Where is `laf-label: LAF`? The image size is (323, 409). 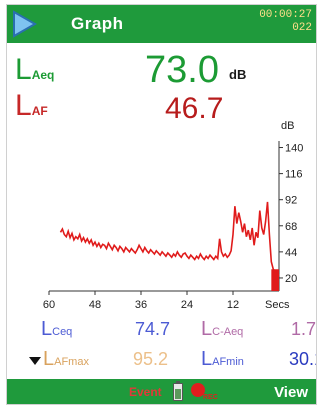
laf-label: LAF is located at coordinates (31, 105).